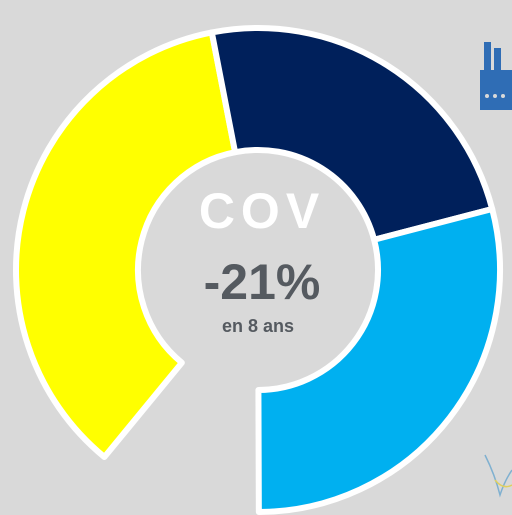  What do you see at coordinates (262, 211) in the screenshot?
I see `center-title: COV` at bounding box center [262, 211].